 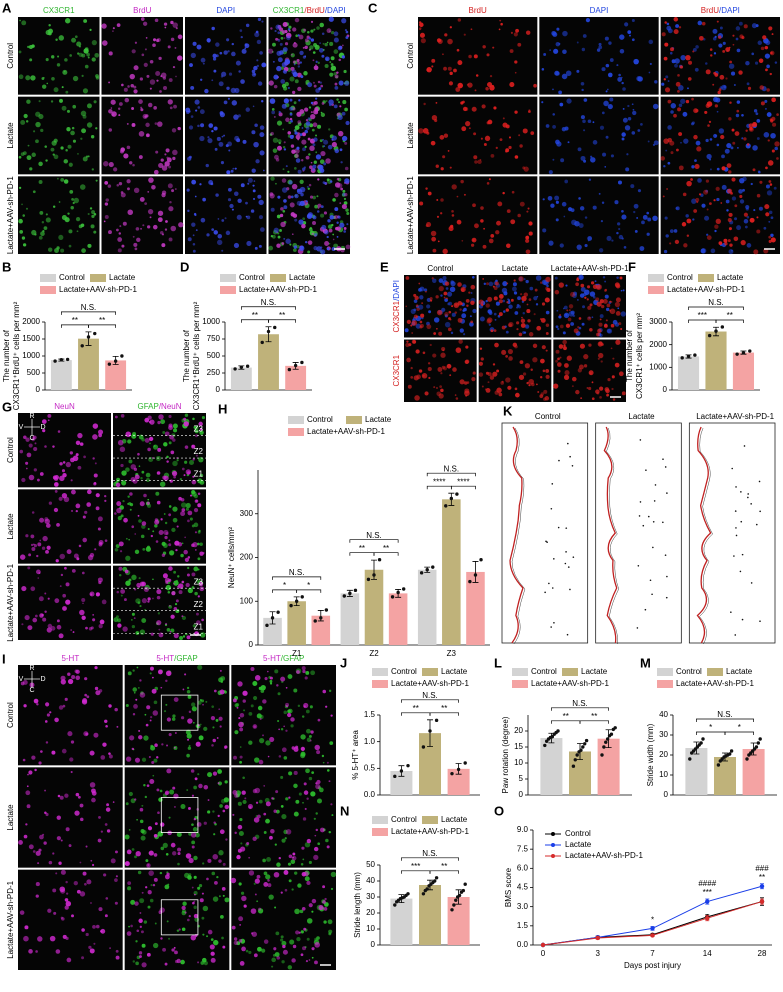 I want to click on legend-label: Lactate, so click(x=578, y=844).